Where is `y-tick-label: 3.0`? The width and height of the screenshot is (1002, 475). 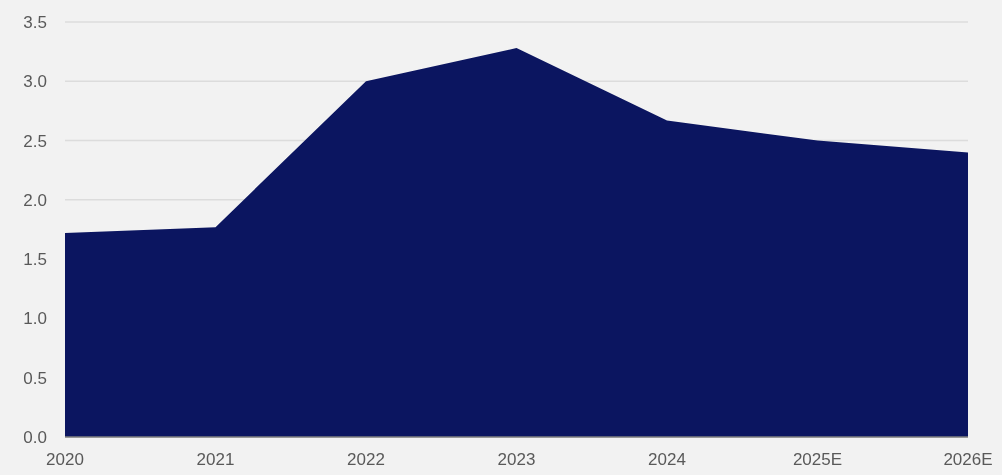
y-tick-label: 3.0 is located at coordinates (35, 82).